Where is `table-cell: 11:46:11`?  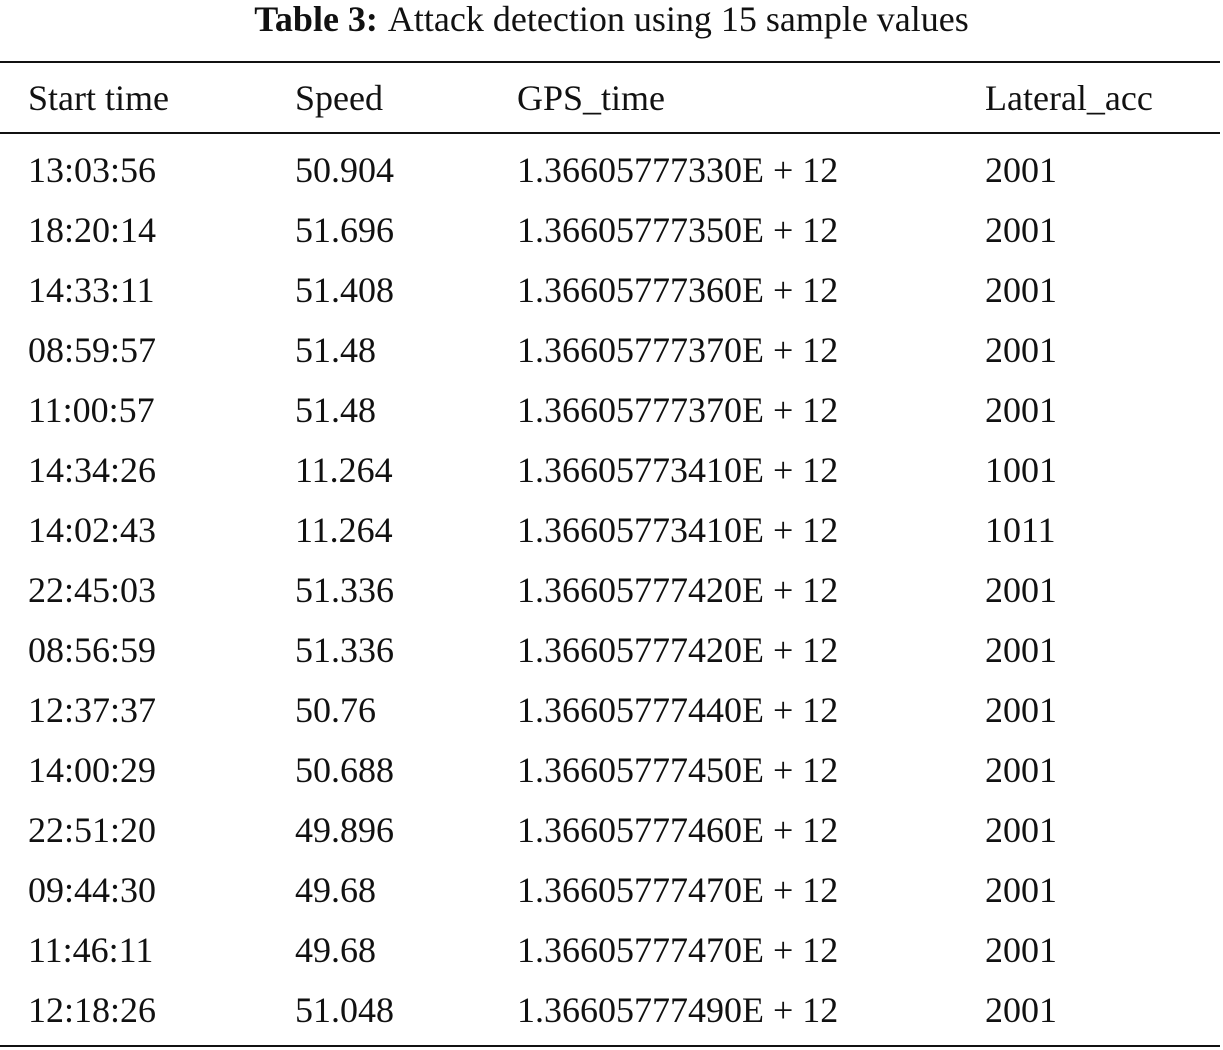
table-cell: 11:46:11 is located at coordinates (91, 950).